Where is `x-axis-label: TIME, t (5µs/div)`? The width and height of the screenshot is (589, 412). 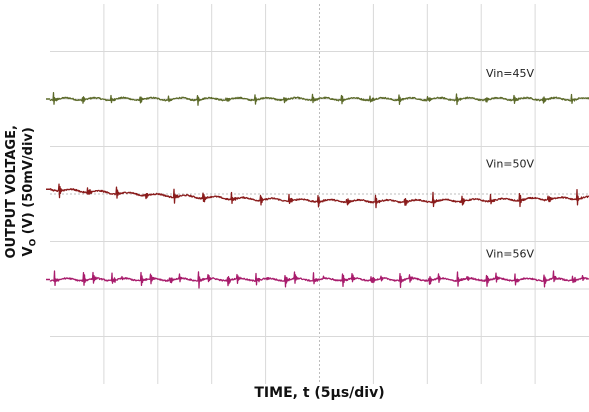
x-axis-label: TIME, t (5µs/div) is located at coordinates (319, 393).